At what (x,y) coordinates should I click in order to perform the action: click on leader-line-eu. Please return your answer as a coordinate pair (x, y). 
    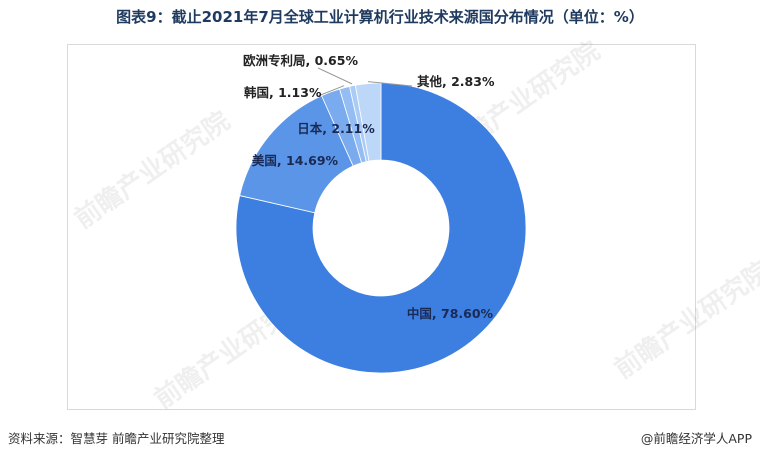
    Looking at the image, I should click on (335, 76).